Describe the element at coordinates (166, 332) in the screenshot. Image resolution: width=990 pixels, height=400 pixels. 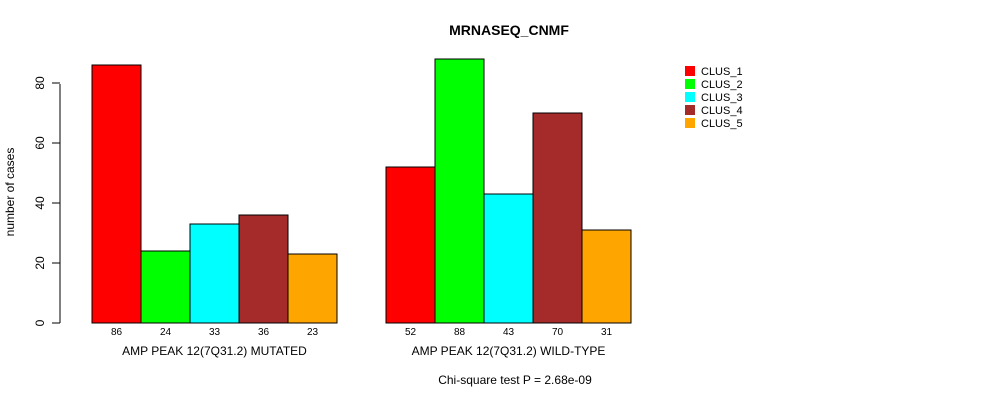
I see `bar-value-label: 24` at that location.